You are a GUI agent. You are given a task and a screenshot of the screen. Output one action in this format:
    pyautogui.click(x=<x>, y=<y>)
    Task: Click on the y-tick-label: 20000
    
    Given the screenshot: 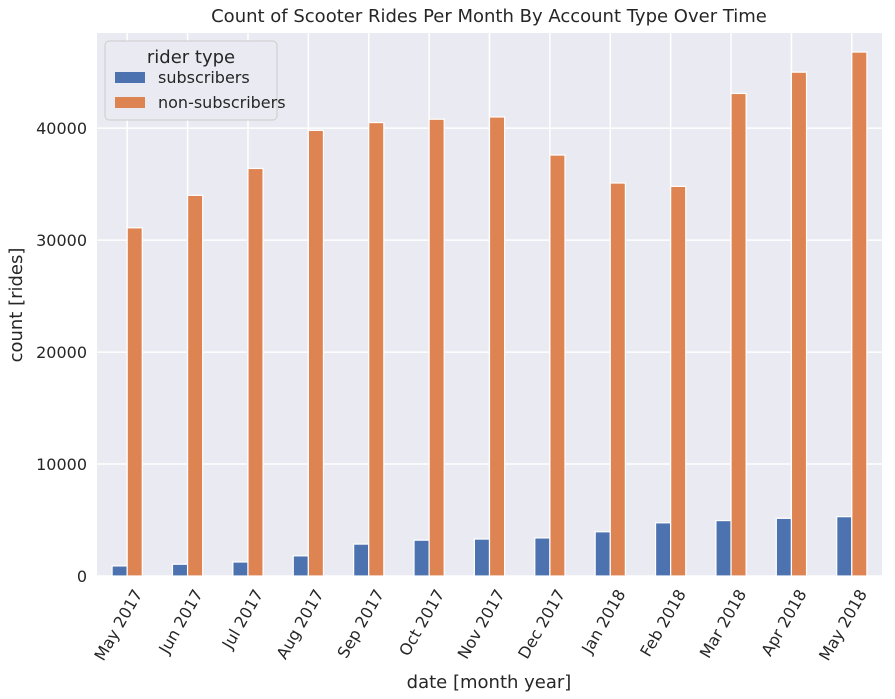 What is the action you would take?
    pyautogui.click(x=61, y=352)
    